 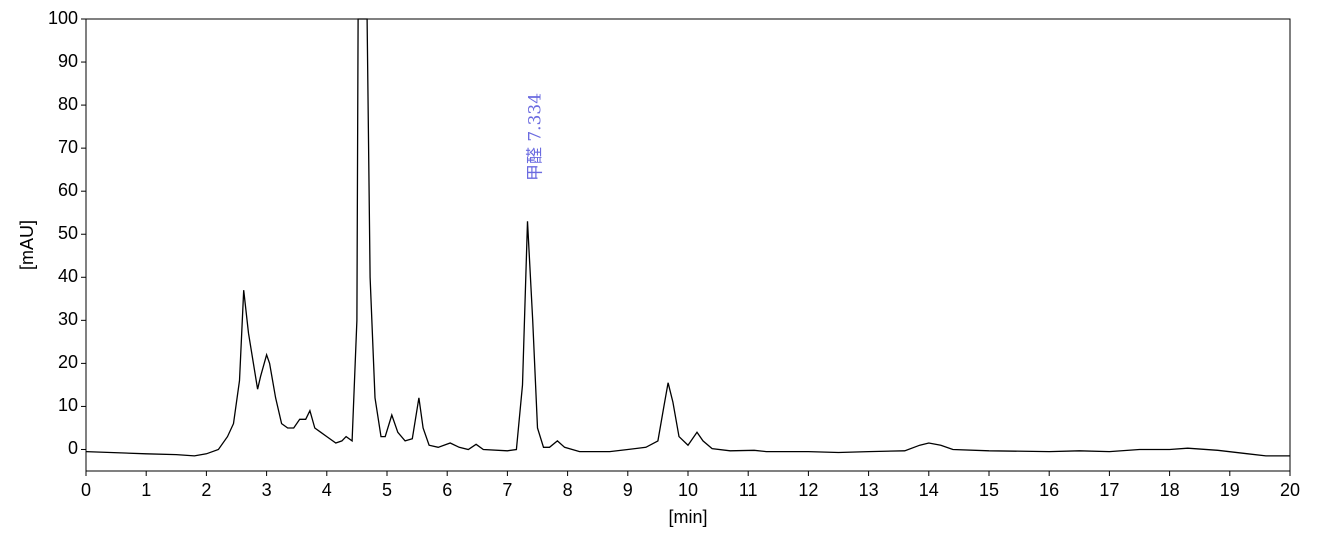 I want to click on x-tick-label: 3, so click(x=267, y=490).